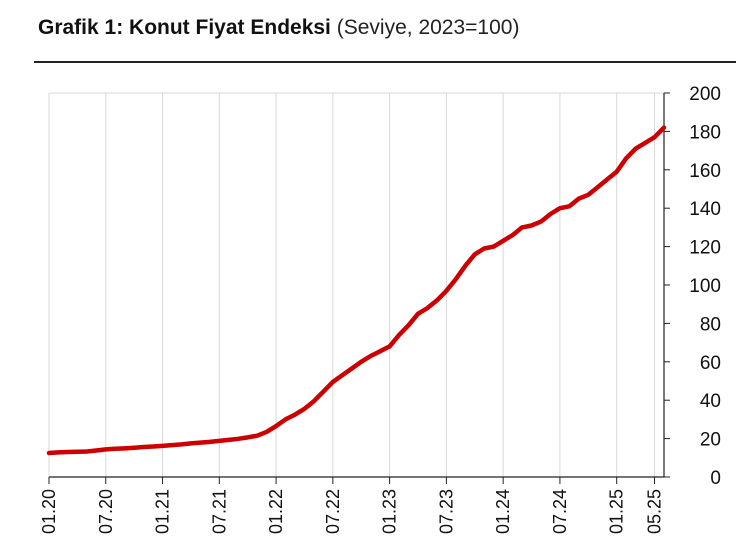 This screenshot has height=560, width=743. What do you see at coordinates (276, 511) in the screenshot?
I see `x-tick-label: 01.22` at bounding box center [276, 511].